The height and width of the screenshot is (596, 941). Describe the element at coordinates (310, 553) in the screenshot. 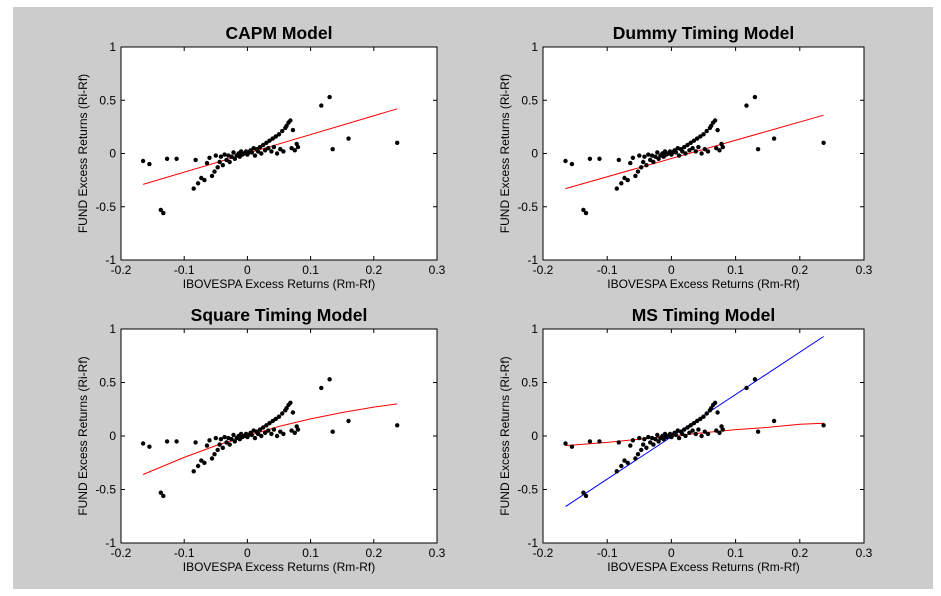

I see `x-tick-label: 0.1` at that location.